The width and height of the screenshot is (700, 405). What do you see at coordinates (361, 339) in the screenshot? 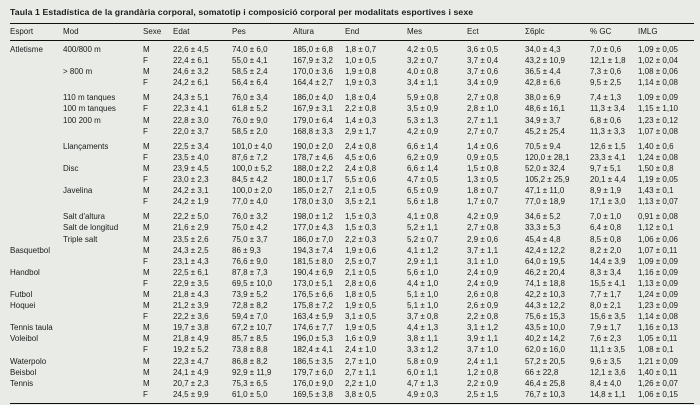
I see `table-cell: 1,6 ± 0,9` at bounding box center [361, 339].